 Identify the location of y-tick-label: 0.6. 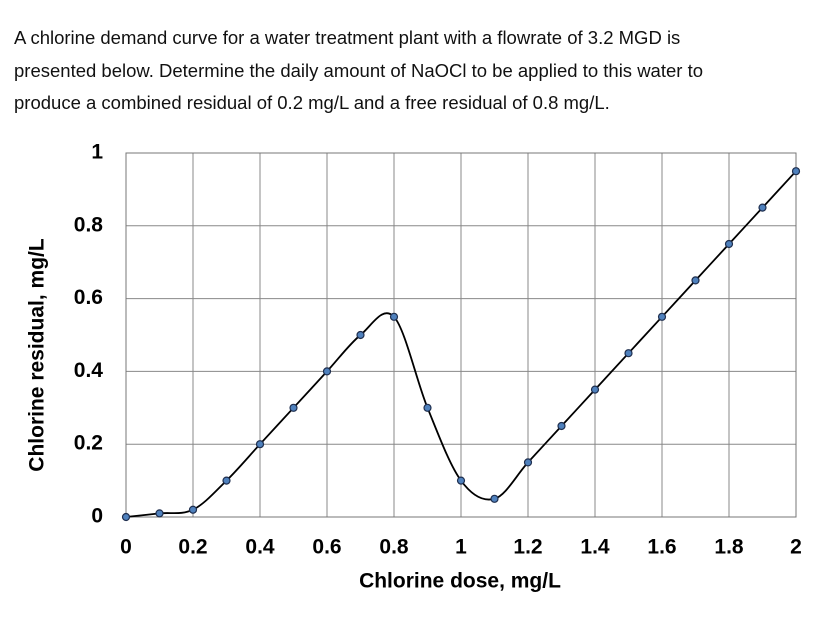
(88, 297).